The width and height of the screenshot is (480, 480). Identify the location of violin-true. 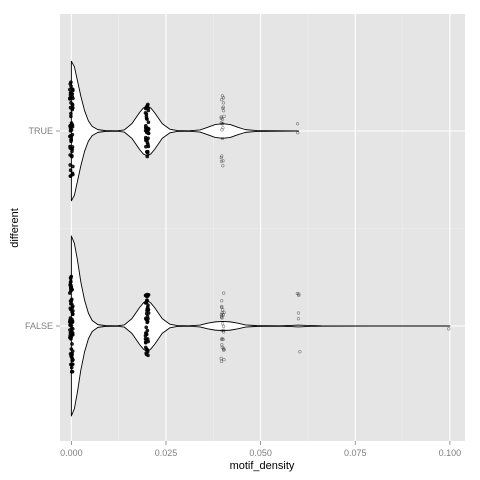
(184, 131).